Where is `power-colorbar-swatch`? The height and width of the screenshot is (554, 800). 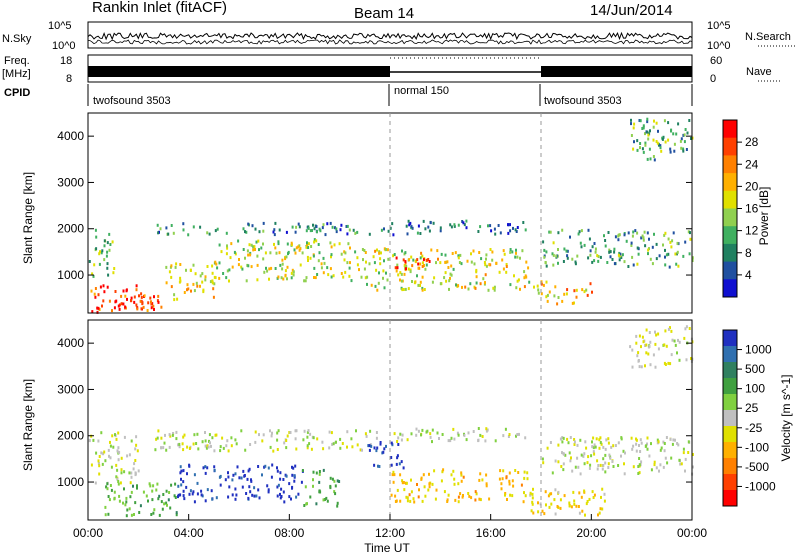 power-colorbar-swatch is located at coordinates (730, 164).